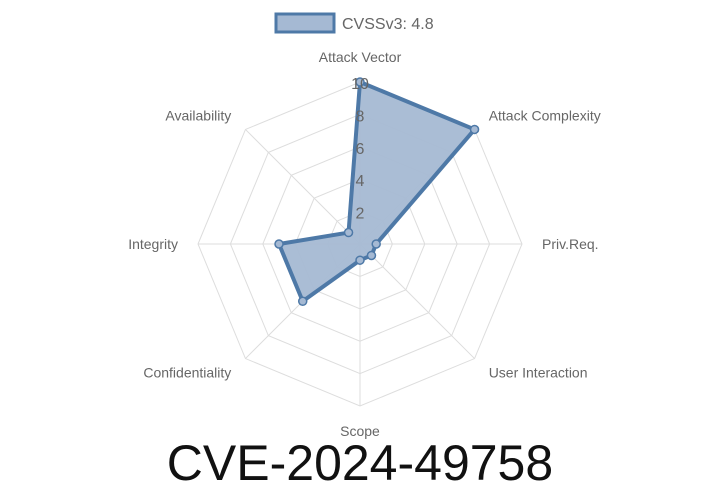 Image resolution: width=720 pixels, height=504 pixels. Describe the element at coordinates (198, 115) in the screenshot. I see `axis-label: Availability` at that location.